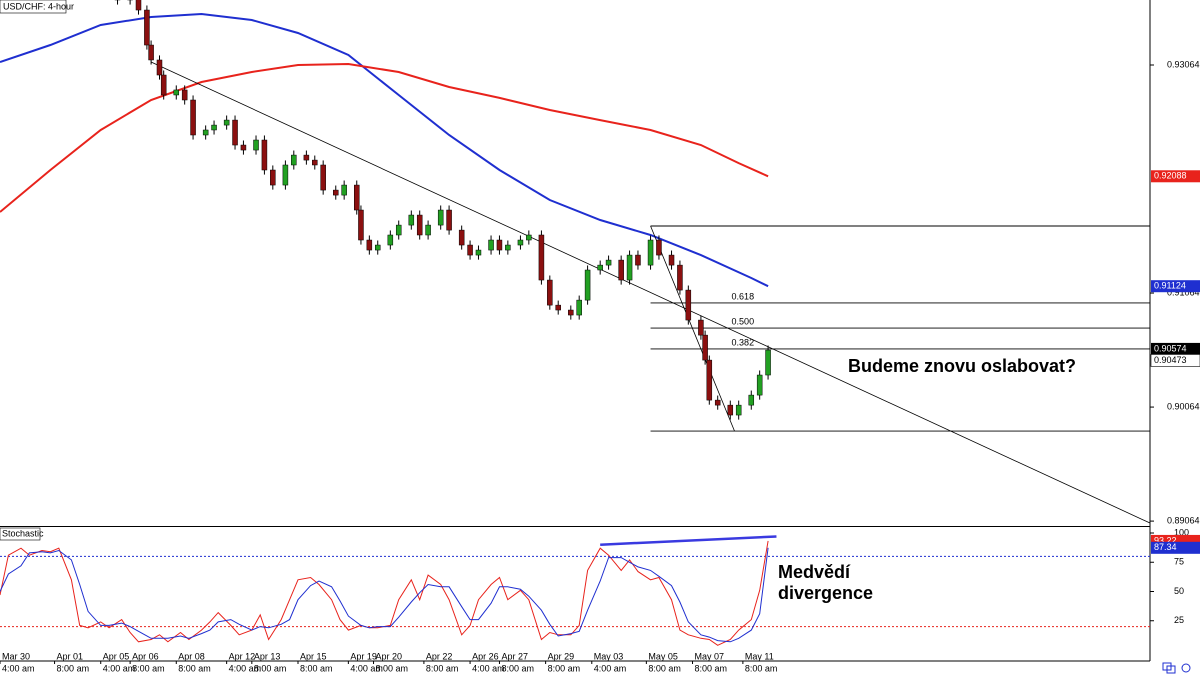 The image size is (1200, 680). I want to click on y-tick-label: 100, so click(1181, 532).